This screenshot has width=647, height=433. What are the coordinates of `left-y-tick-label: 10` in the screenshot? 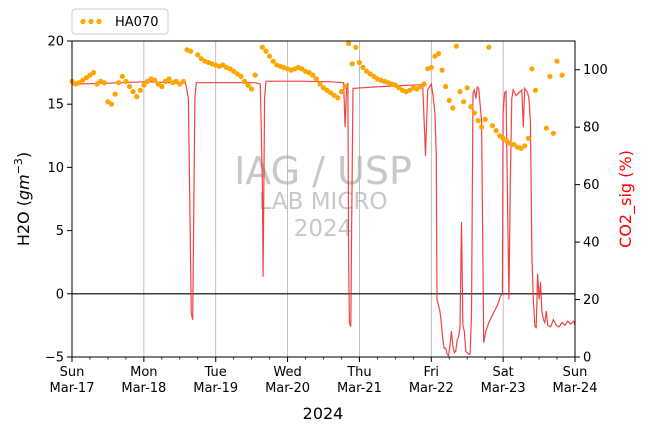 It's located at (55, 168).